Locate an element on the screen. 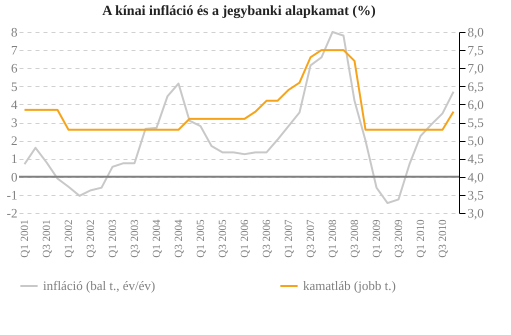 The height and width of the screenshot is (335, 511). x-tick-label: Q1 2005 is located at coordinates (201, 238).